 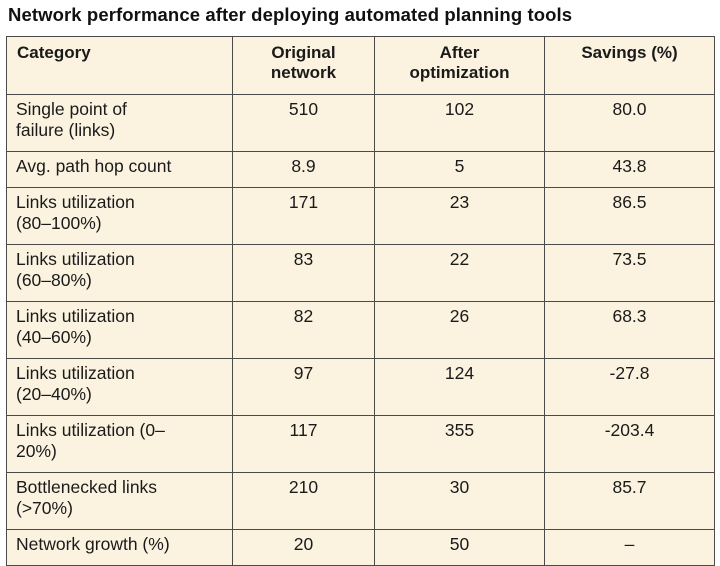 I want to click on cell-category: Bottlenecked links (>70%), so click(x=119, y=501).